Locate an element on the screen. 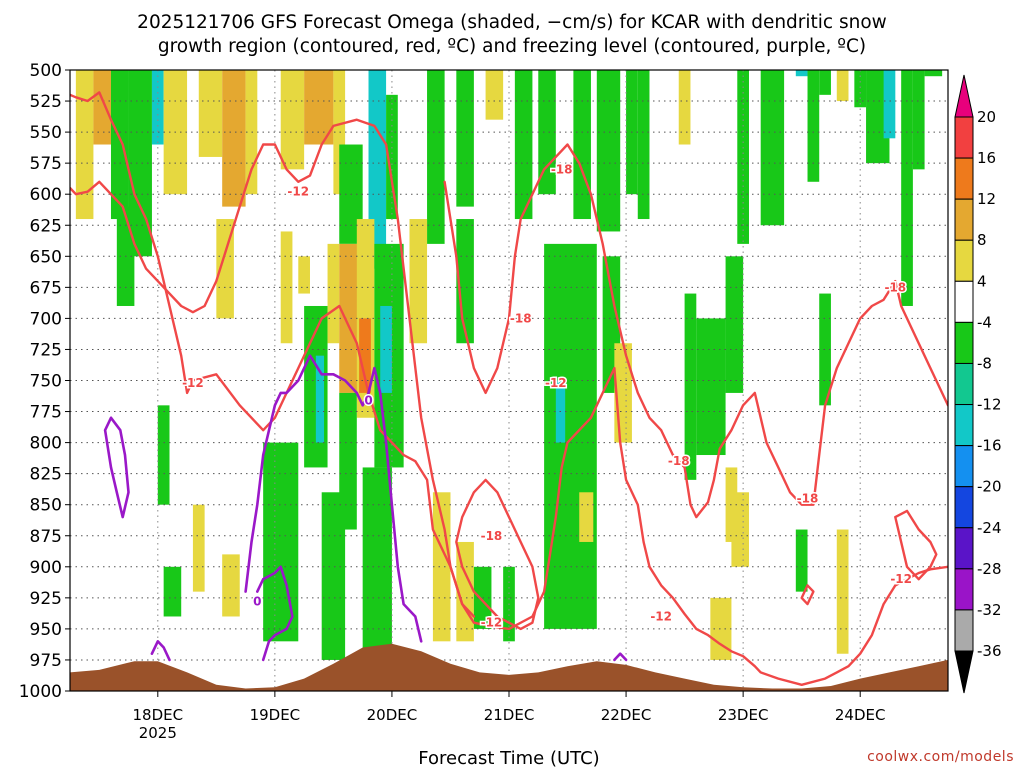 The height and width of the screenshot is (768, 1024). colorbar-label-4: 4 is located at coordinates (982, 281).